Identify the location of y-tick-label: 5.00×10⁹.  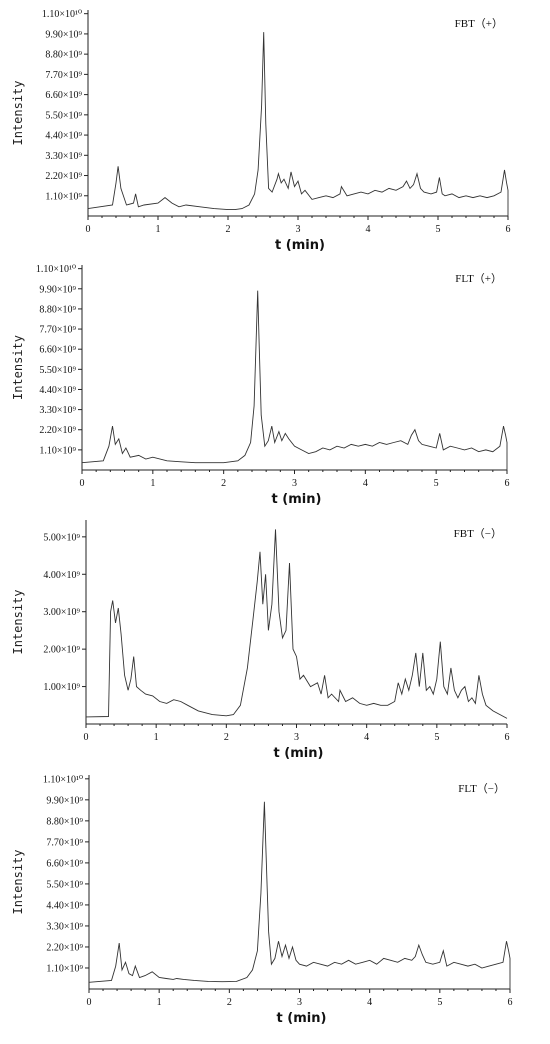
(61, 537).